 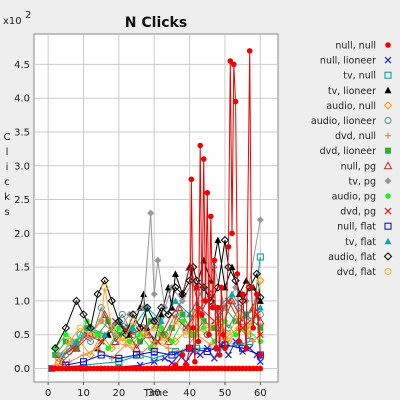 What do you see at coordinates (225, 393) in the screenshot?
I see `x-tick-label: 50` at bounding box center [225, 393].